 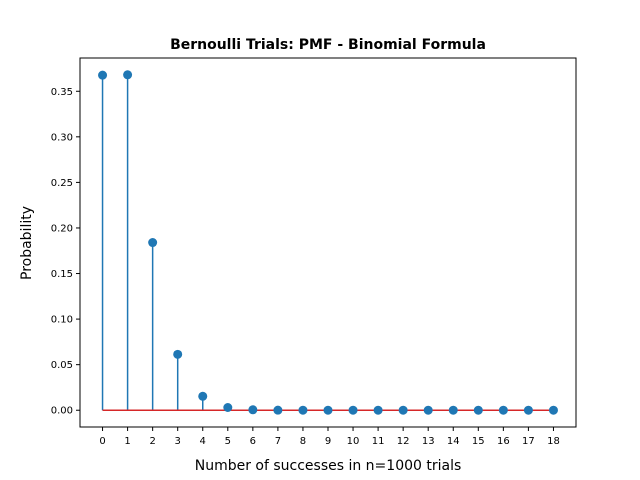 What do you see at coordinates (478, 441) in the screenshot?
I see `x-tick-label: 15` at bounding box center [478, 441].